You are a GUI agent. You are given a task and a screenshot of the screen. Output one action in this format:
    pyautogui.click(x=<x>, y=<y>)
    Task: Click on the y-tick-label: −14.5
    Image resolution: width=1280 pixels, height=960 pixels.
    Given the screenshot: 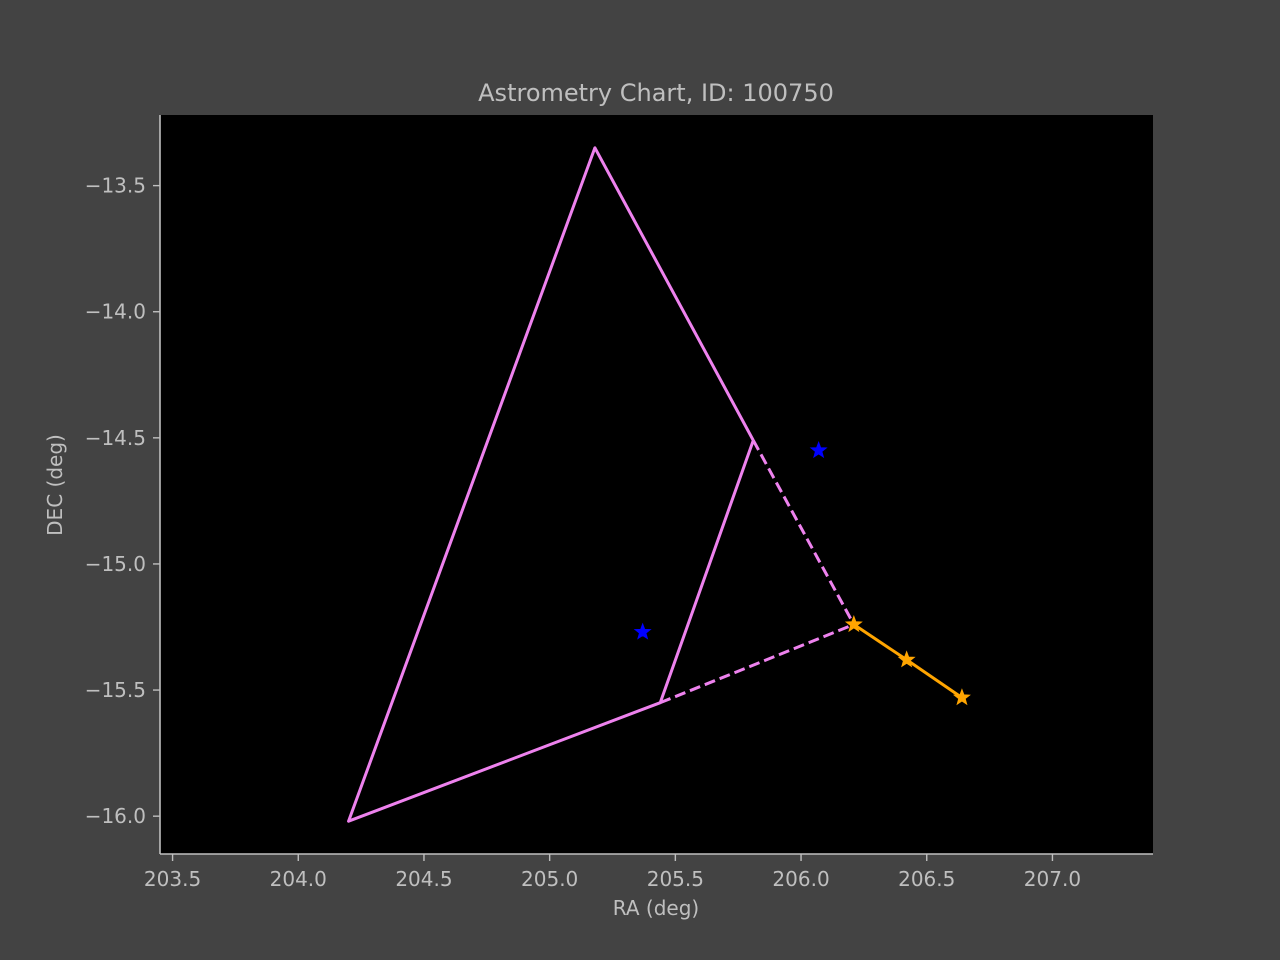 What is the action you would take?
    pyautogui.click(x=115, y=438)
    